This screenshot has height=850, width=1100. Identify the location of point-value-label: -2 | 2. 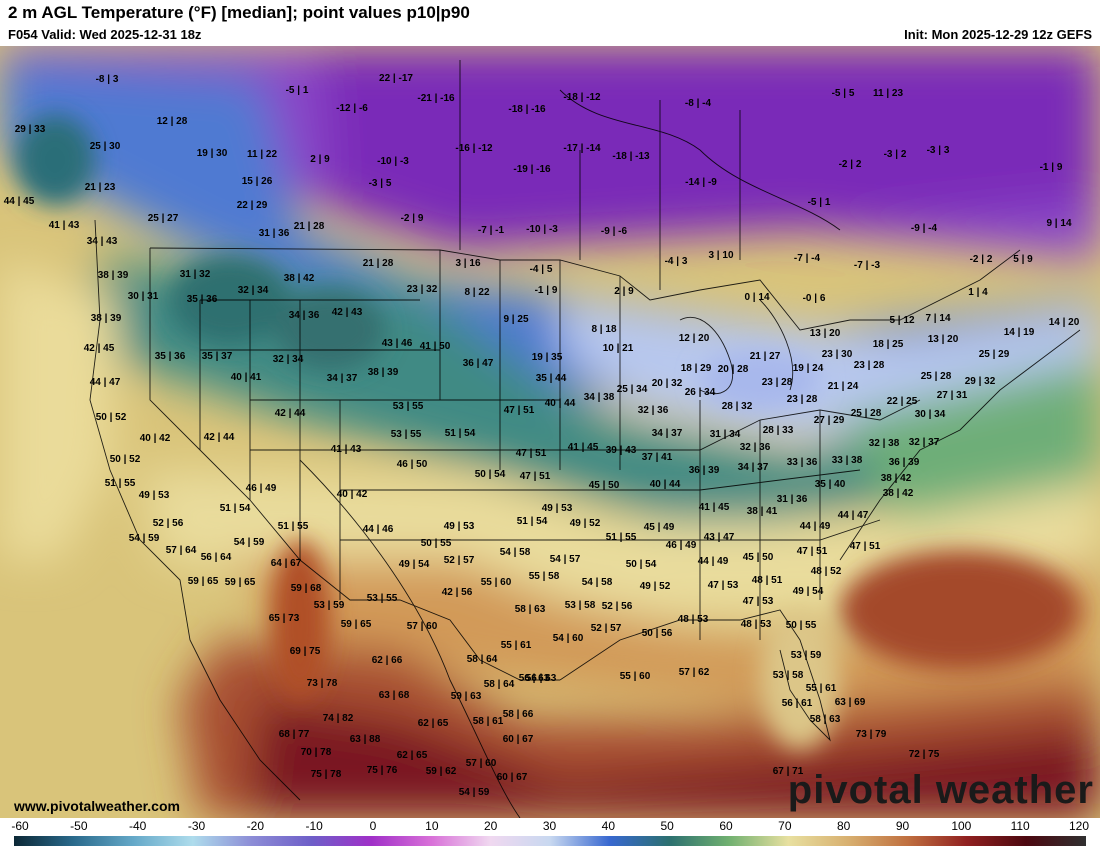
(981, 259).